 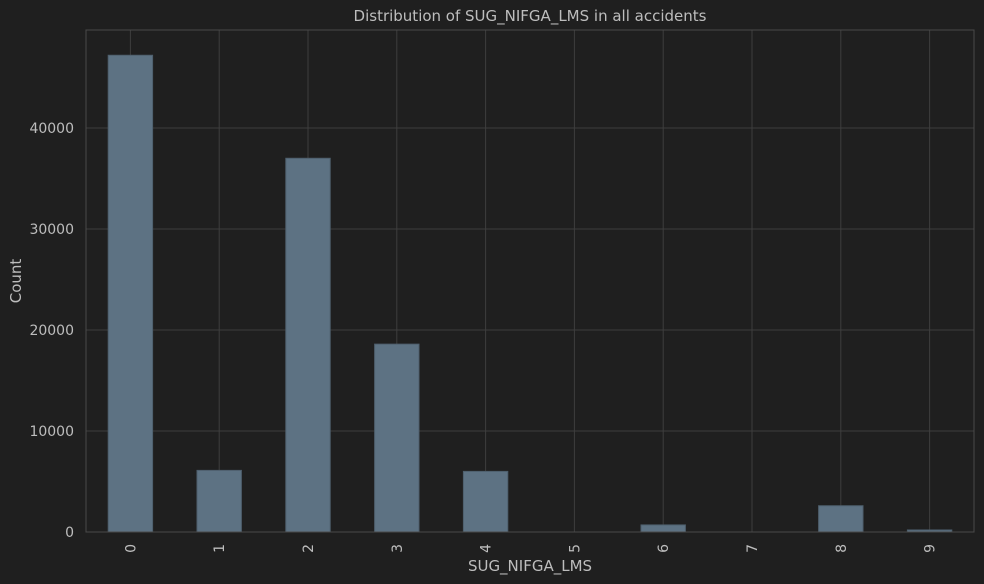 What do you see at coordinates (398, 548) in the screenshot?
I see `x-tick-label: 3` at bounding box center [398, 548].